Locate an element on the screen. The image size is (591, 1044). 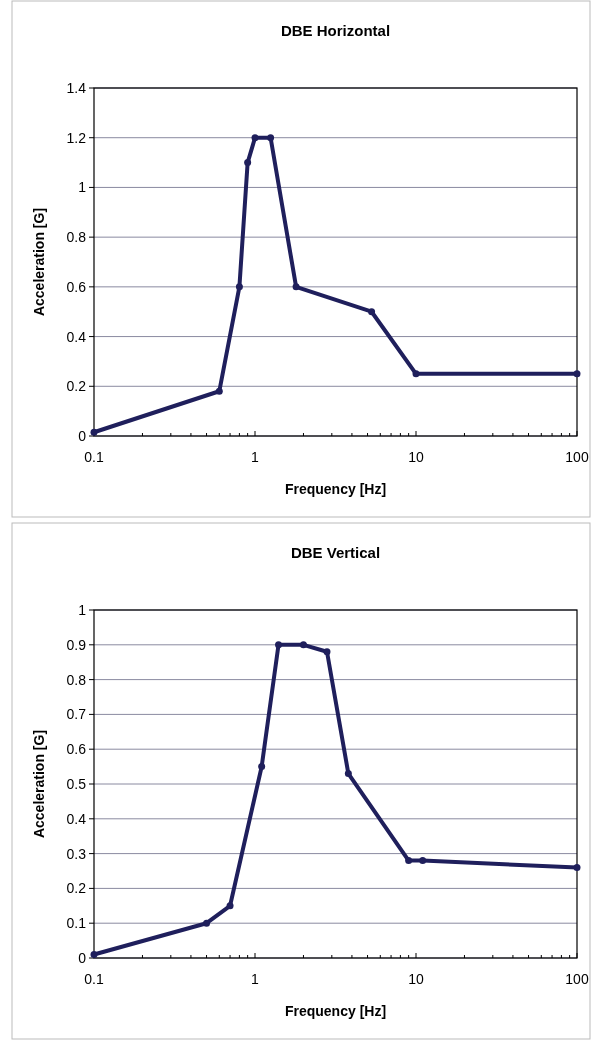
y-tick-label: 0.9 is located at coordinates (76, 644).